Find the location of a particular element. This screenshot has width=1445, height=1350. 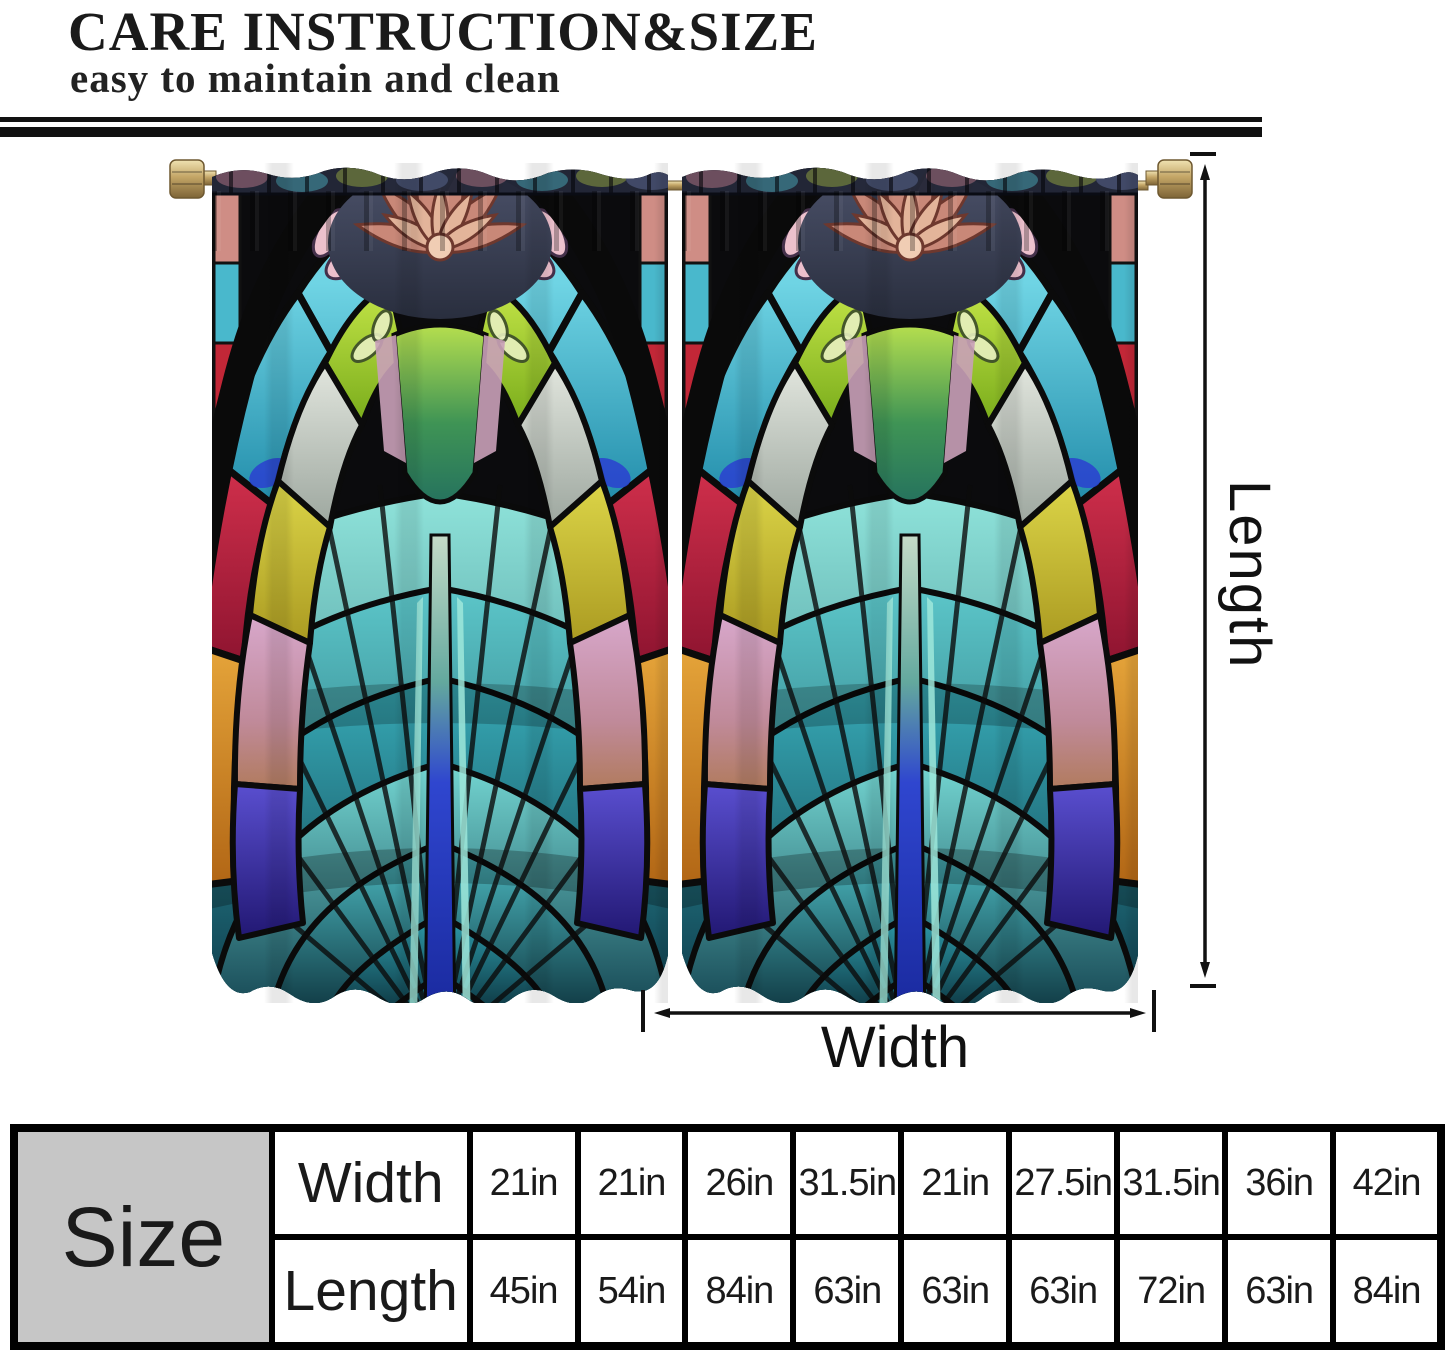

width-value-cell: 42in is located at coordinates (1387, 1182).